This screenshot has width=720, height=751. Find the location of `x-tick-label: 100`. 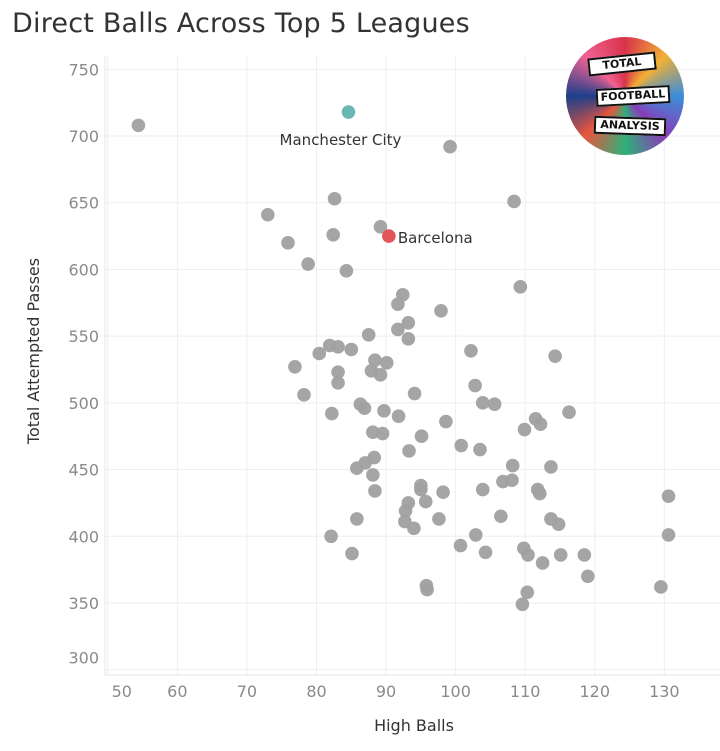

x-tick-label: 100 is located at coordinates (455, 691).